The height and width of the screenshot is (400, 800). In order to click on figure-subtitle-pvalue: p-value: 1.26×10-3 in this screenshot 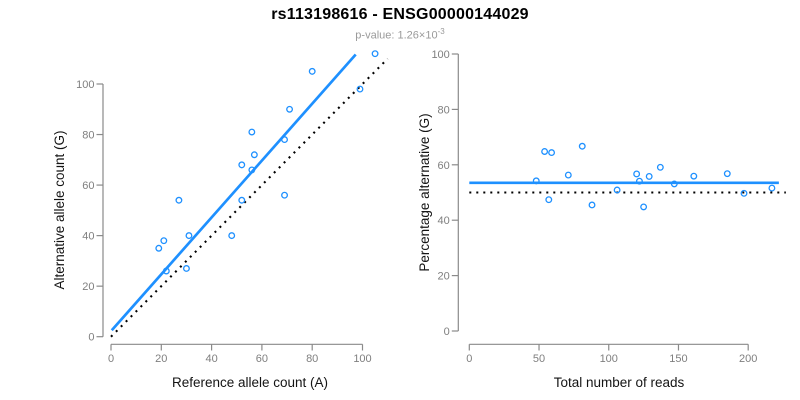, I will do `click(400, 34)`.